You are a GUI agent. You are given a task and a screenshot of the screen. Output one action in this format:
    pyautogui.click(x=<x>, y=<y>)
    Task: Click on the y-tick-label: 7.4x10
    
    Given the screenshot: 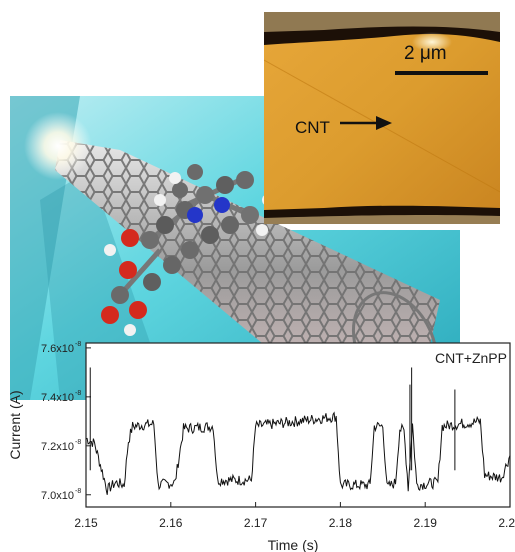 What is the action you would take?
    pyautogui.click(x=57, y=398)
    